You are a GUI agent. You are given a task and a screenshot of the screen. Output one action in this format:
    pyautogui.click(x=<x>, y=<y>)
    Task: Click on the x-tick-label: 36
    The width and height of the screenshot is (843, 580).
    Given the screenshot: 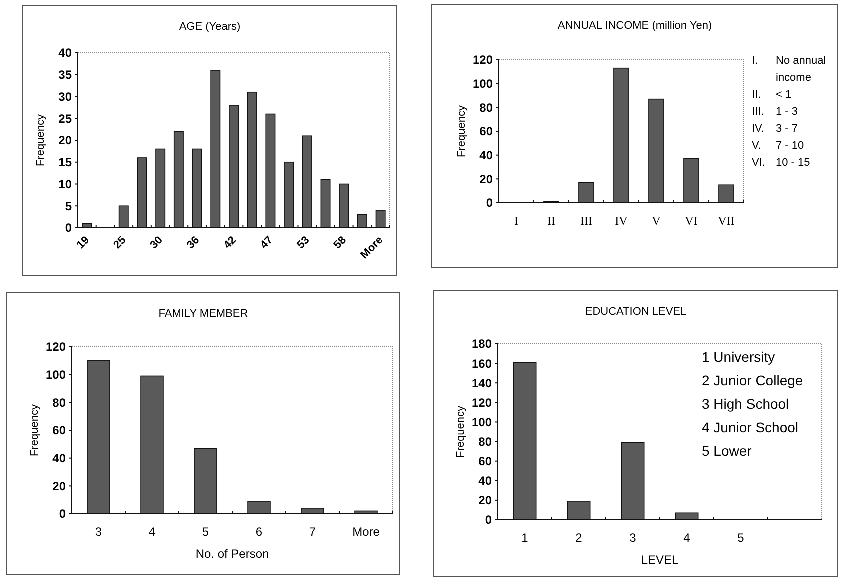 What is the action you would take?
    pyautogui.click(x=193, y=243)
    